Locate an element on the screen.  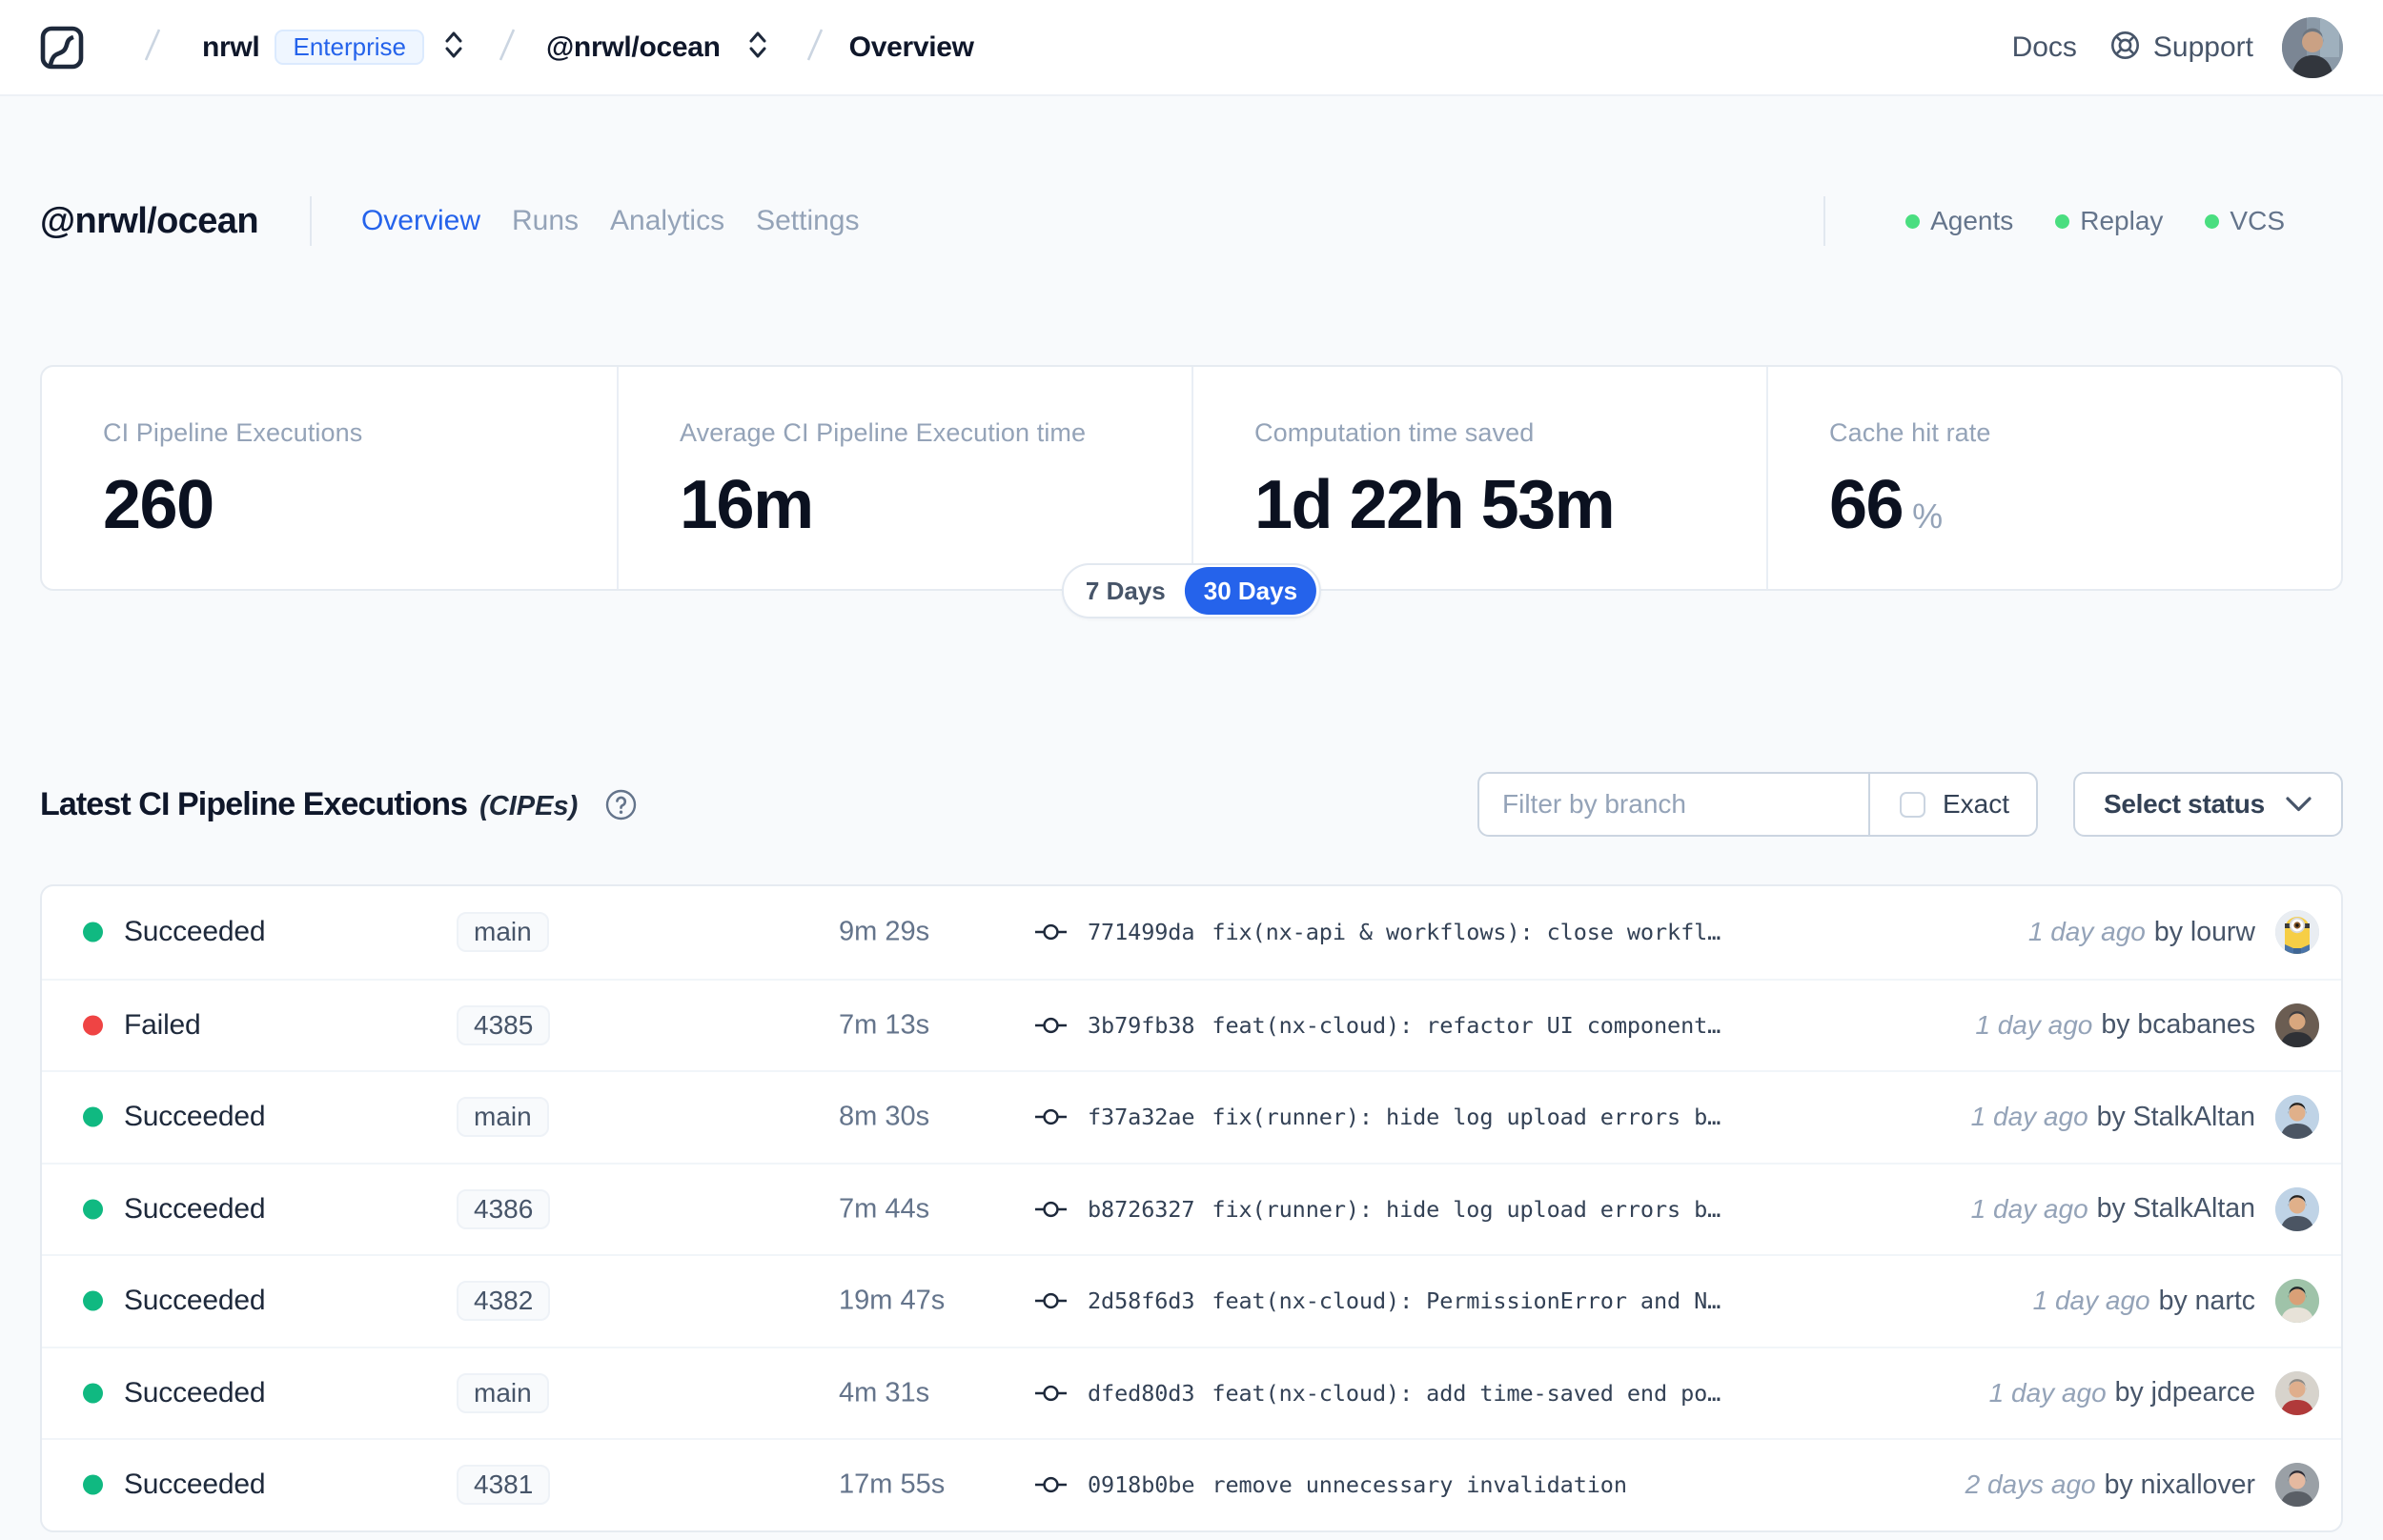
exact-filter: Exact is located at coordinates (1952, 804).